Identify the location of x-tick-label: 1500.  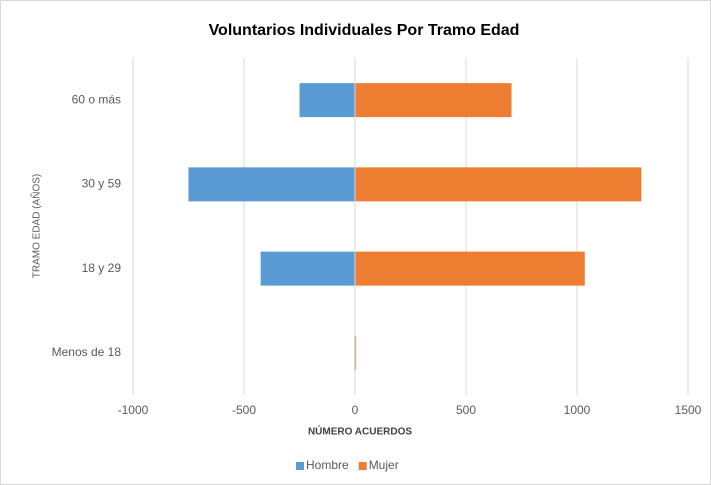
(688, 410).